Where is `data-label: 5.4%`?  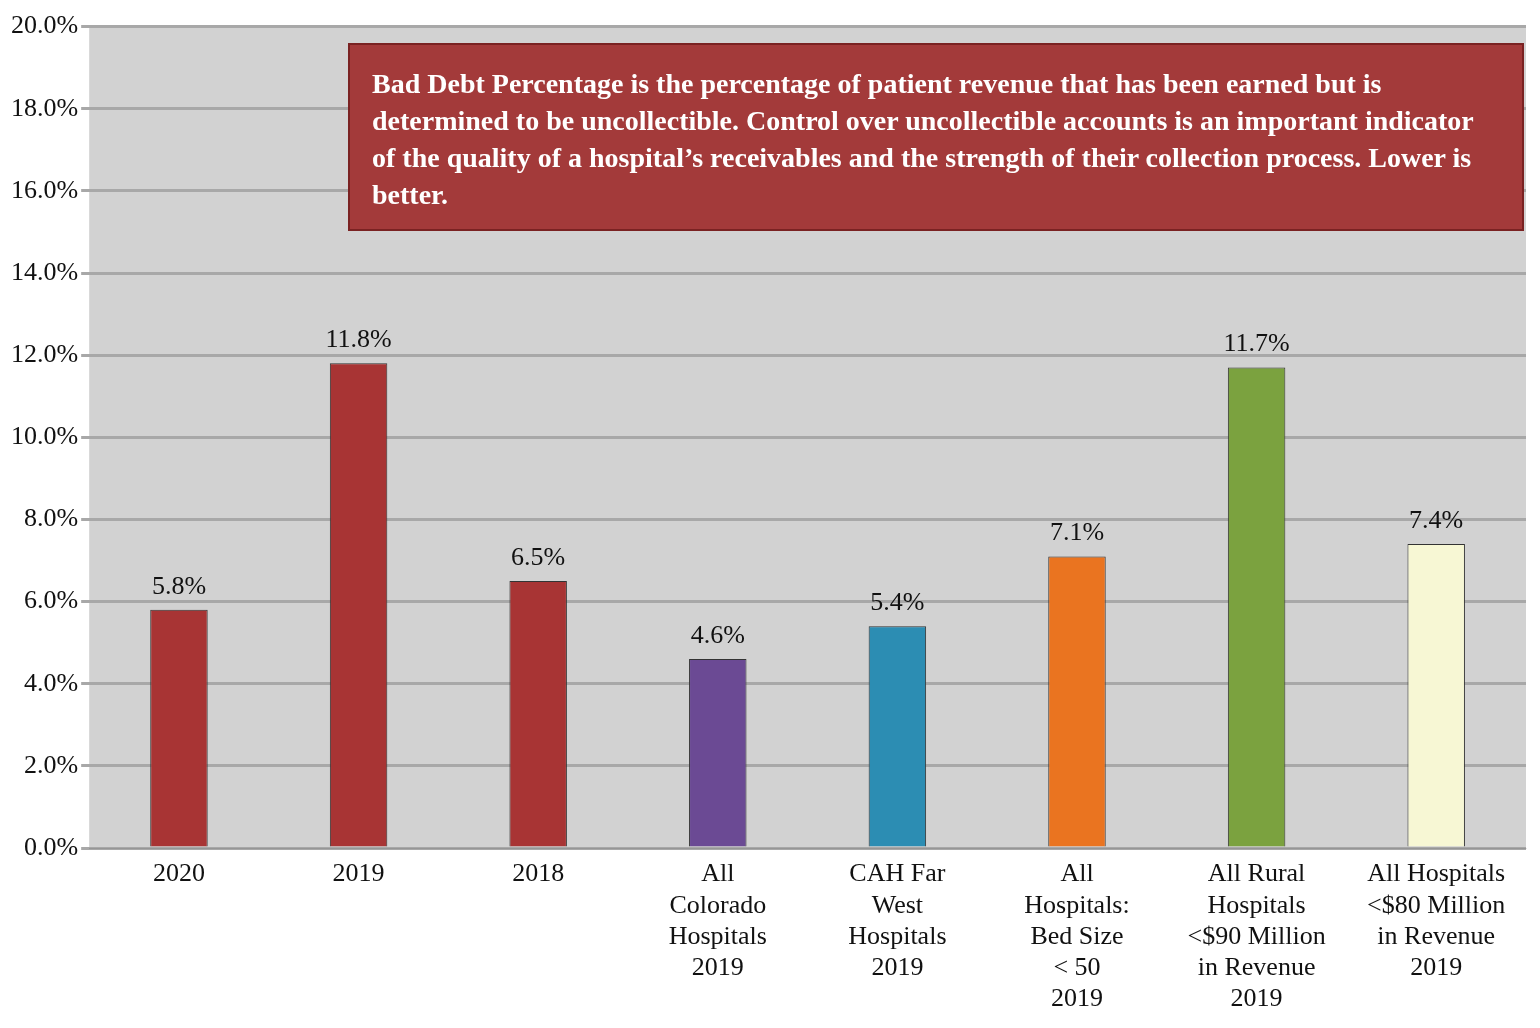
data-label: 5.4% is located at coordinates (897, 602).